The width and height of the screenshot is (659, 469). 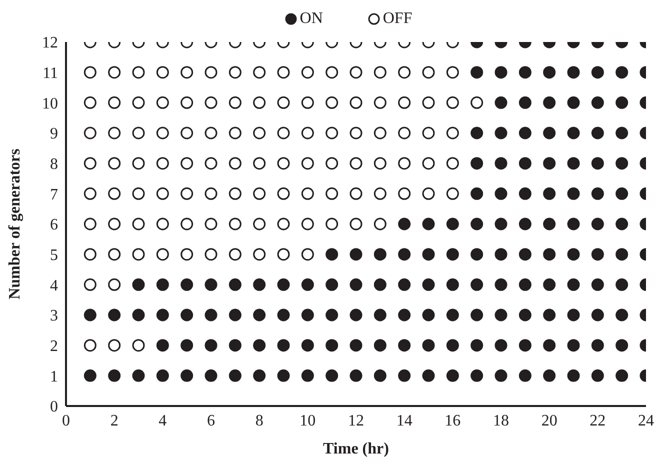 I want to click on x-tick-label: 12, so click(x=356, y=421).